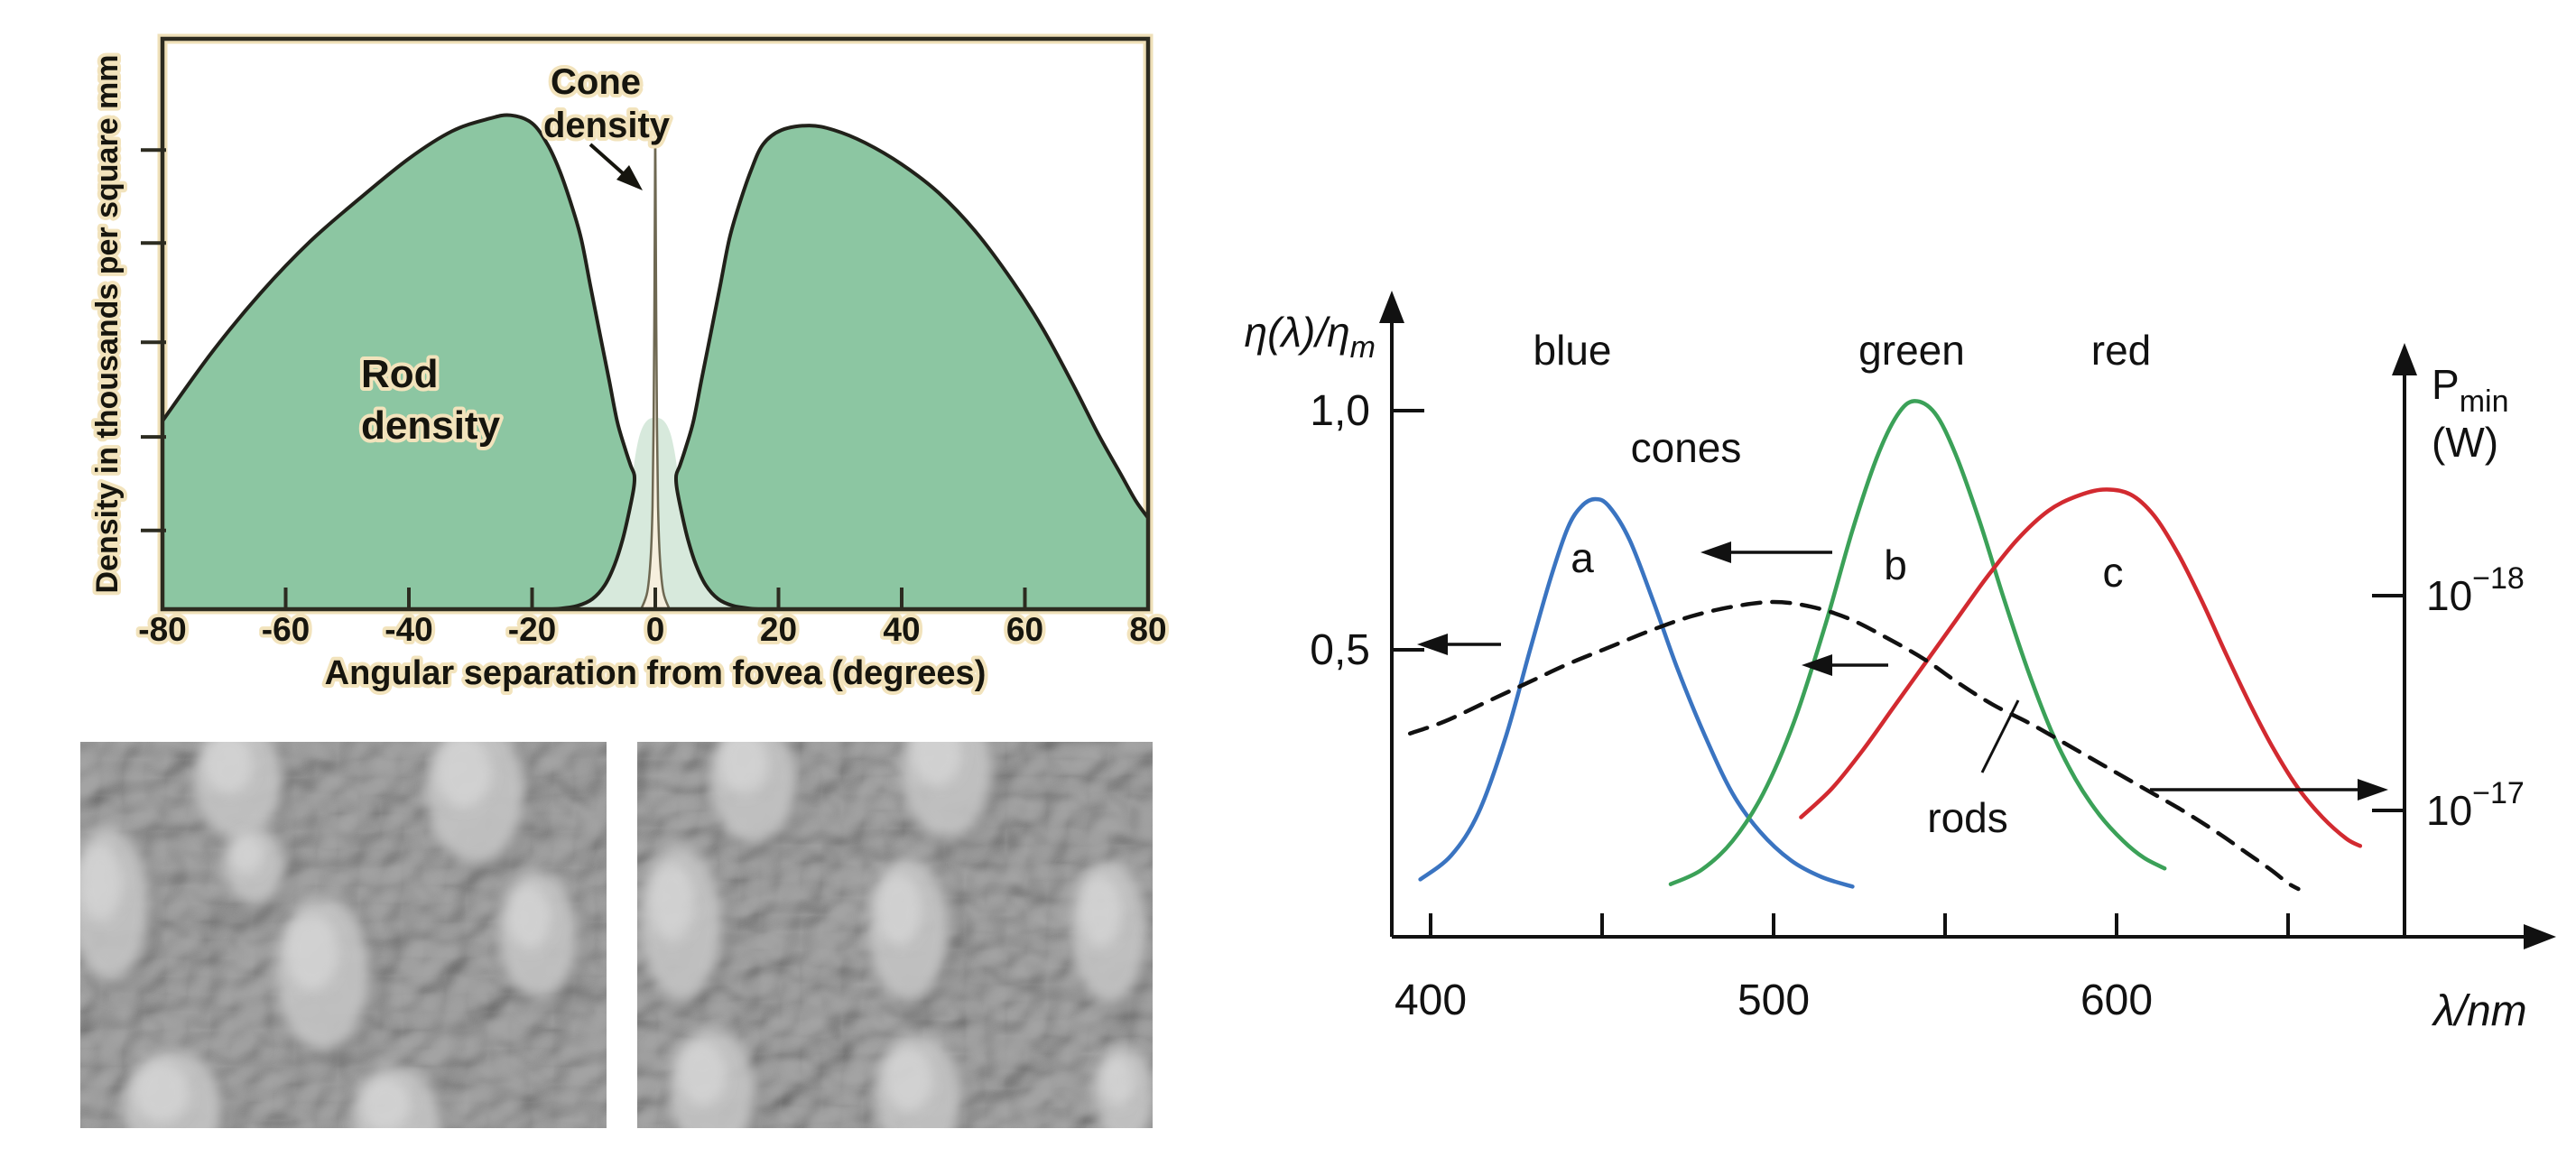  What do you see at coordinates (1340, 411) in the screenshot?
I see `eta-tick-label-1.0: 1,0` at bounding box center [1340, 411].